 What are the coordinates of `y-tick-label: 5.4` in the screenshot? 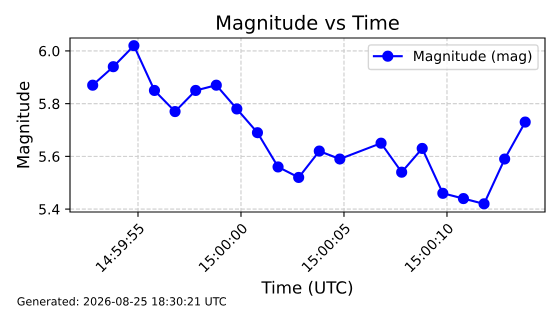 It's located at (49, 209).